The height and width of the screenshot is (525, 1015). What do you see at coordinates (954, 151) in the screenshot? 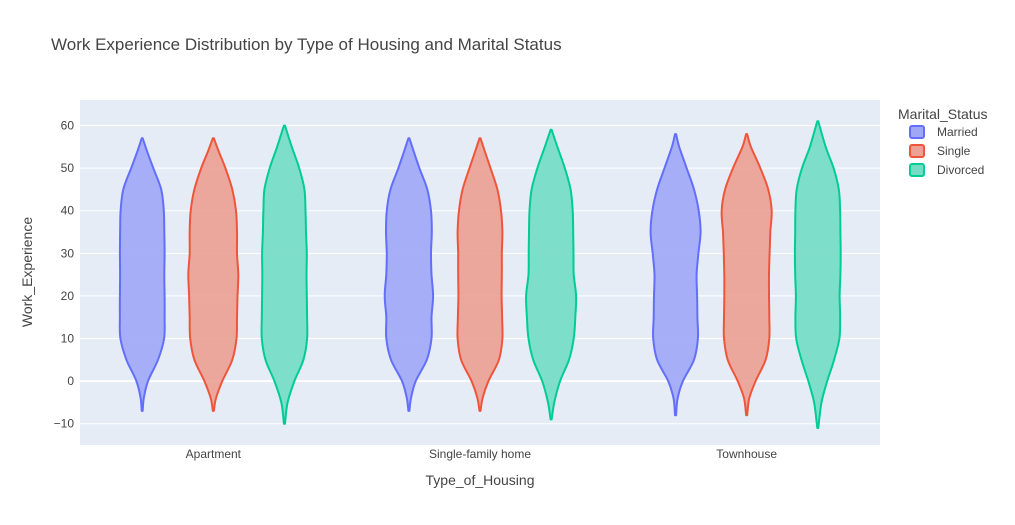
I see `legend-label: Single` at bounding box center [954, 151].